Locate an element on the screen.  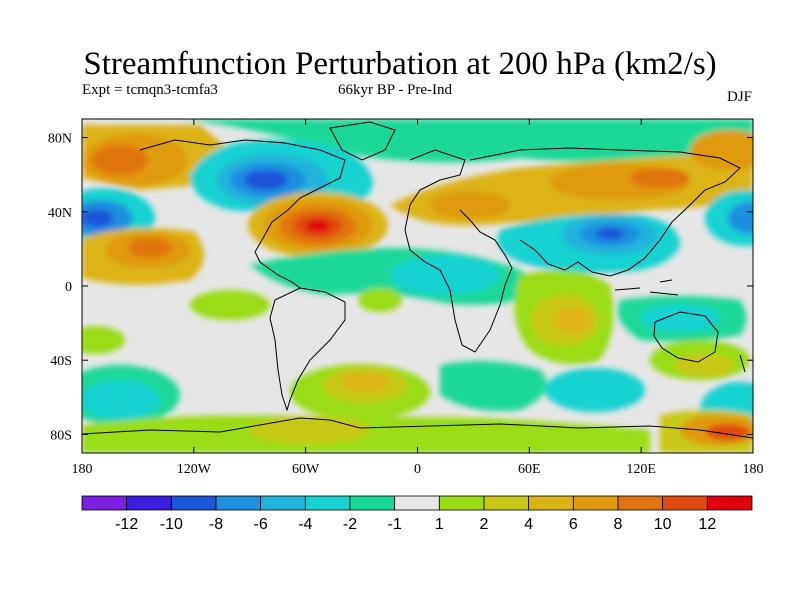
x-tick-label: 60W is located at coordinates (306, 469).